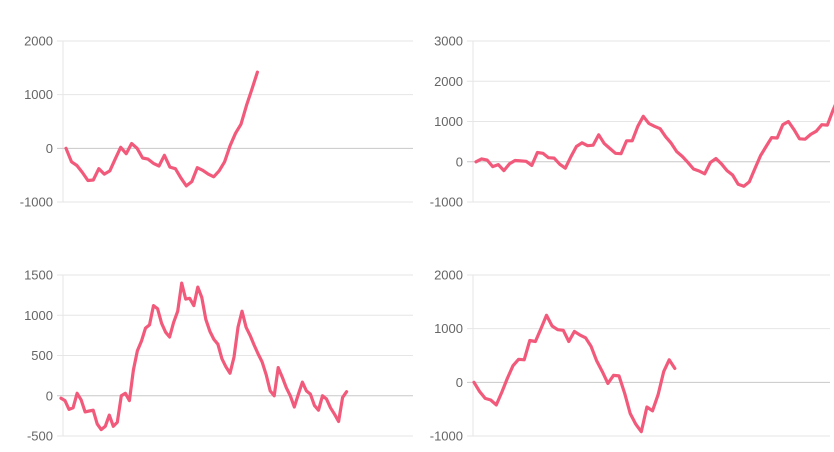  I want to click on y-tick-label: 1500, so click(38, 275).